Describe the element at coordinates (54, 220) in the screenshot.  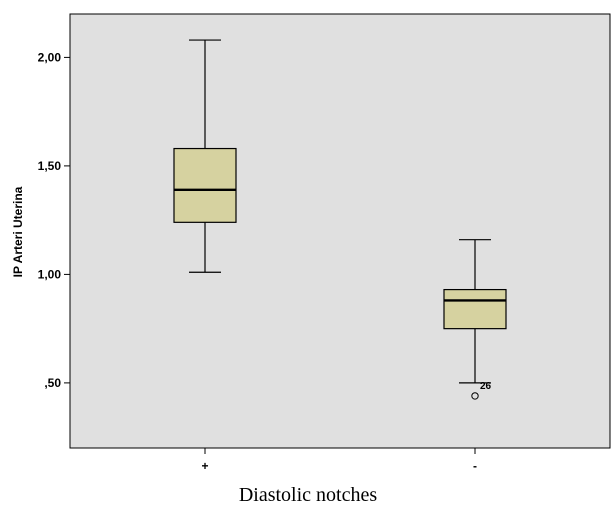
I see `y-axis: ,50 1,00 1,50 2,00` at that location.